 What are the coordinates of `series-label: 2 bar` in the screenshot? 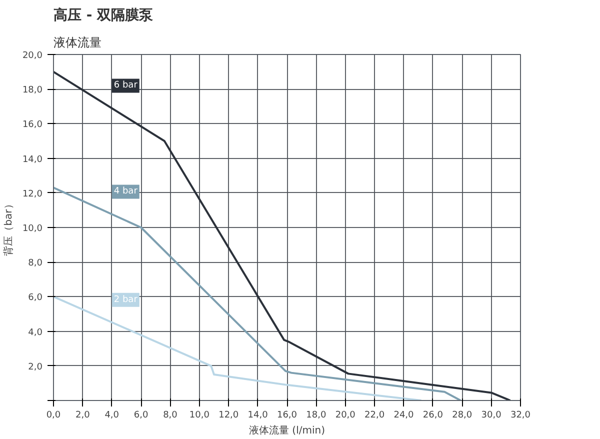 It's located at (126, 299).